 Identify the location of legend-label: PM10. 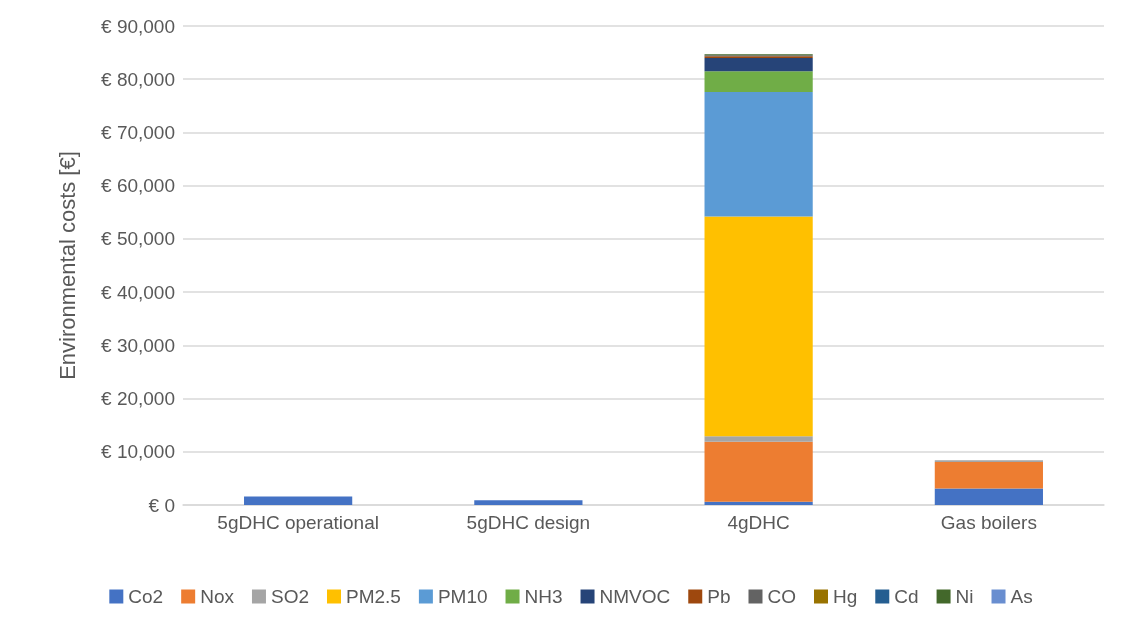
(462, 596).